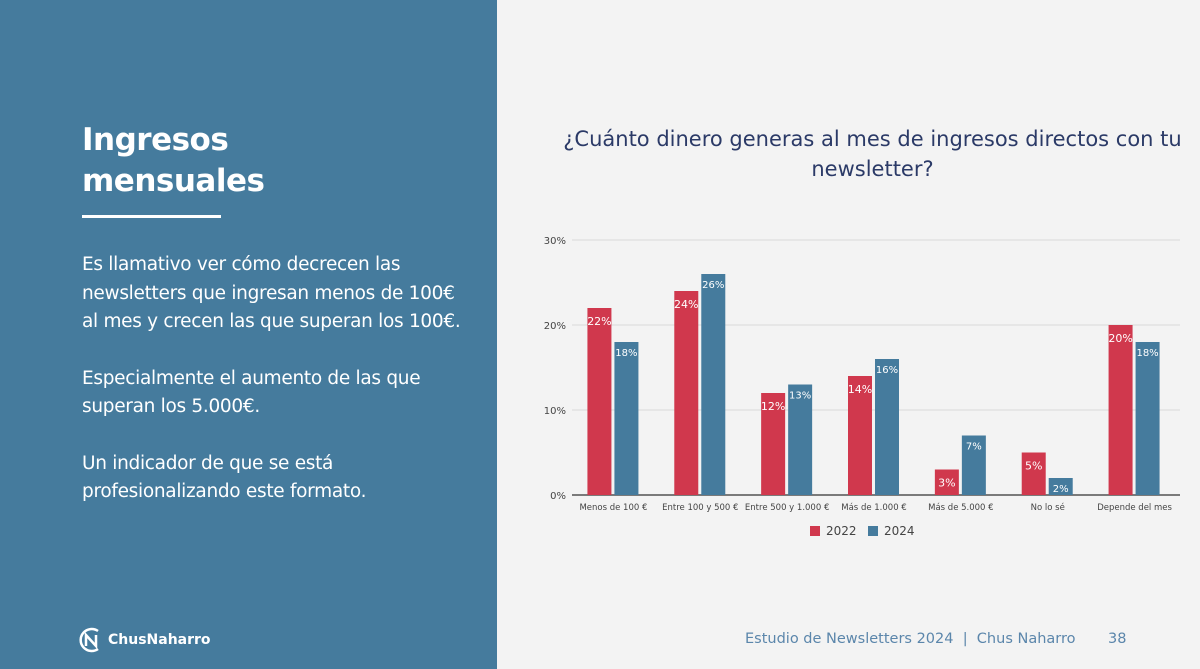 Image resolution: width=1200 pixels, height=669 pixels. What do you see at coordinates (1033, 466) in the screenshot?
I see `data-label: 5%` at bounding box center [1033, 466].